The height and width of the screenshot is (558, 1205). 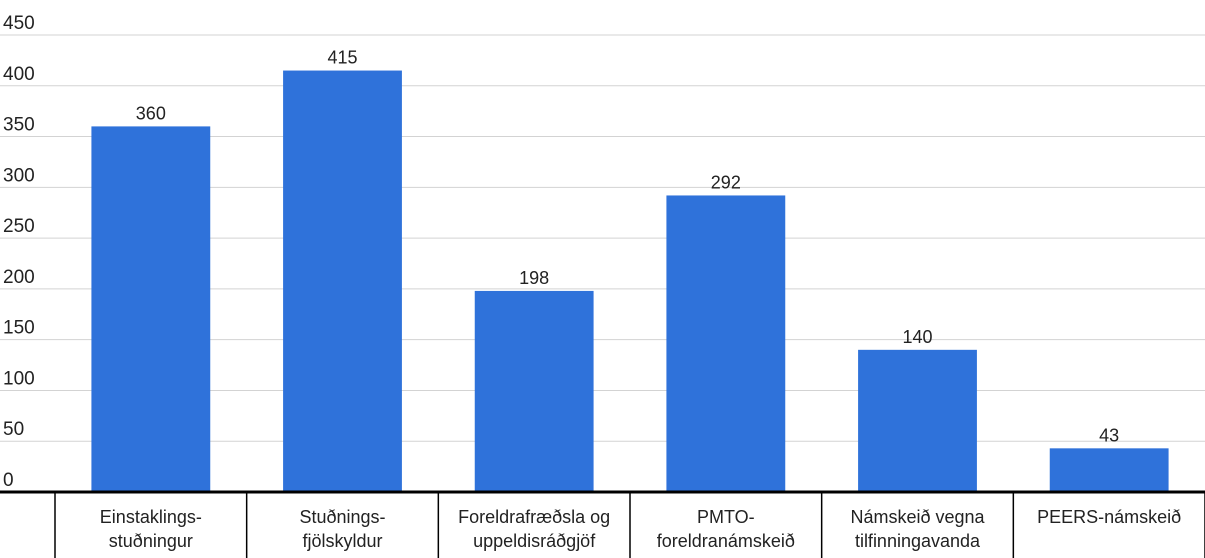 What do you see at coordinates (342, 58) in the screenshot?
I see `data-label-2: 415` at bounding box center [342, 58].